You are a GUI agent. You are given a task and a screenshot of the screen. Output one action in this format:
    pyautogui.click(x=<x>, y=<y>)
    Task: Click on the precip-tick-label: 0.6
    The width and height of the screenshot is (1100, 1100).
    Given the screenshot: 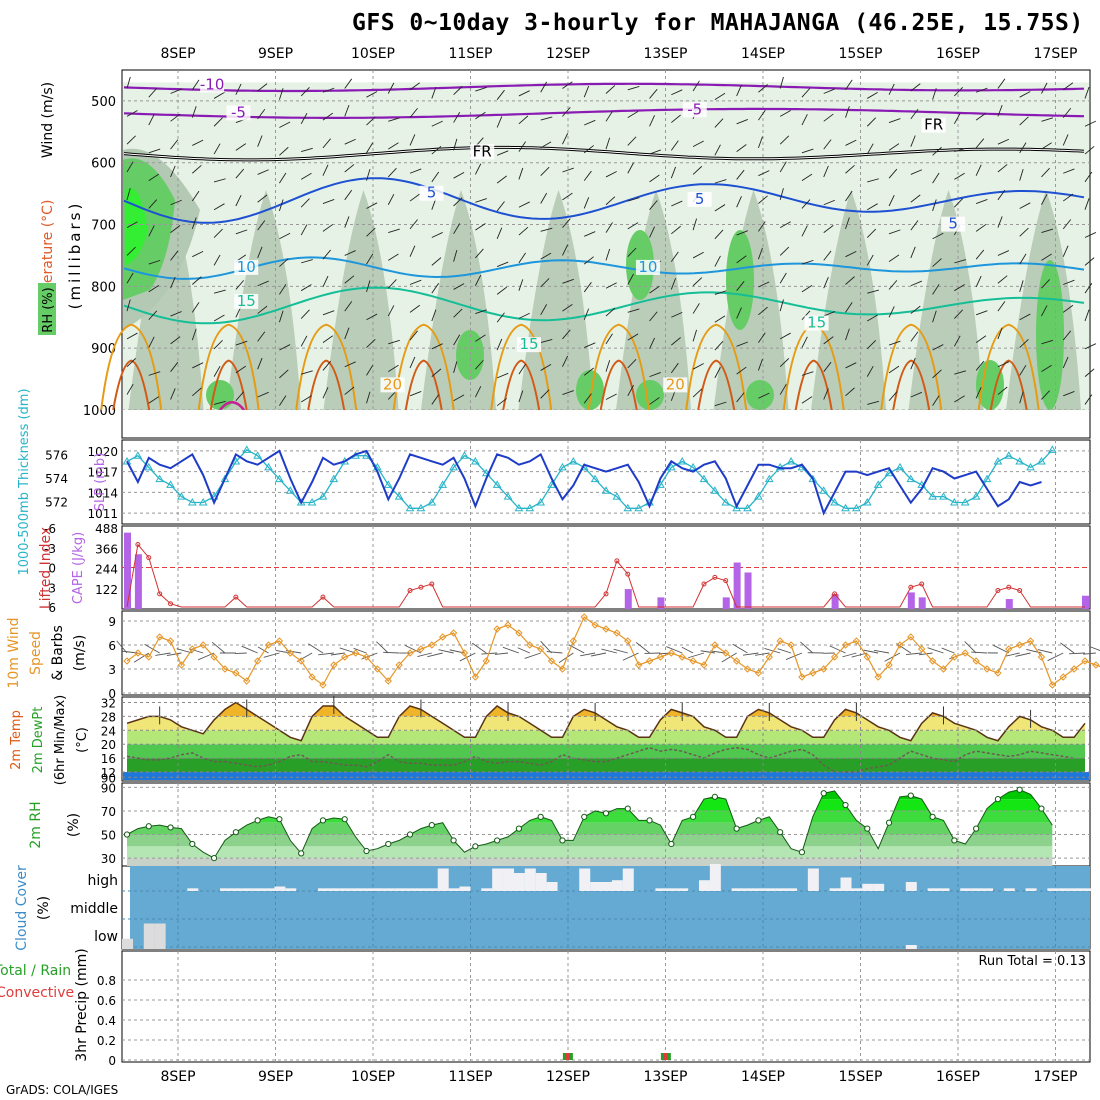 What is the action you would take?
    pyautogui.click(x=106, y=1001)
    